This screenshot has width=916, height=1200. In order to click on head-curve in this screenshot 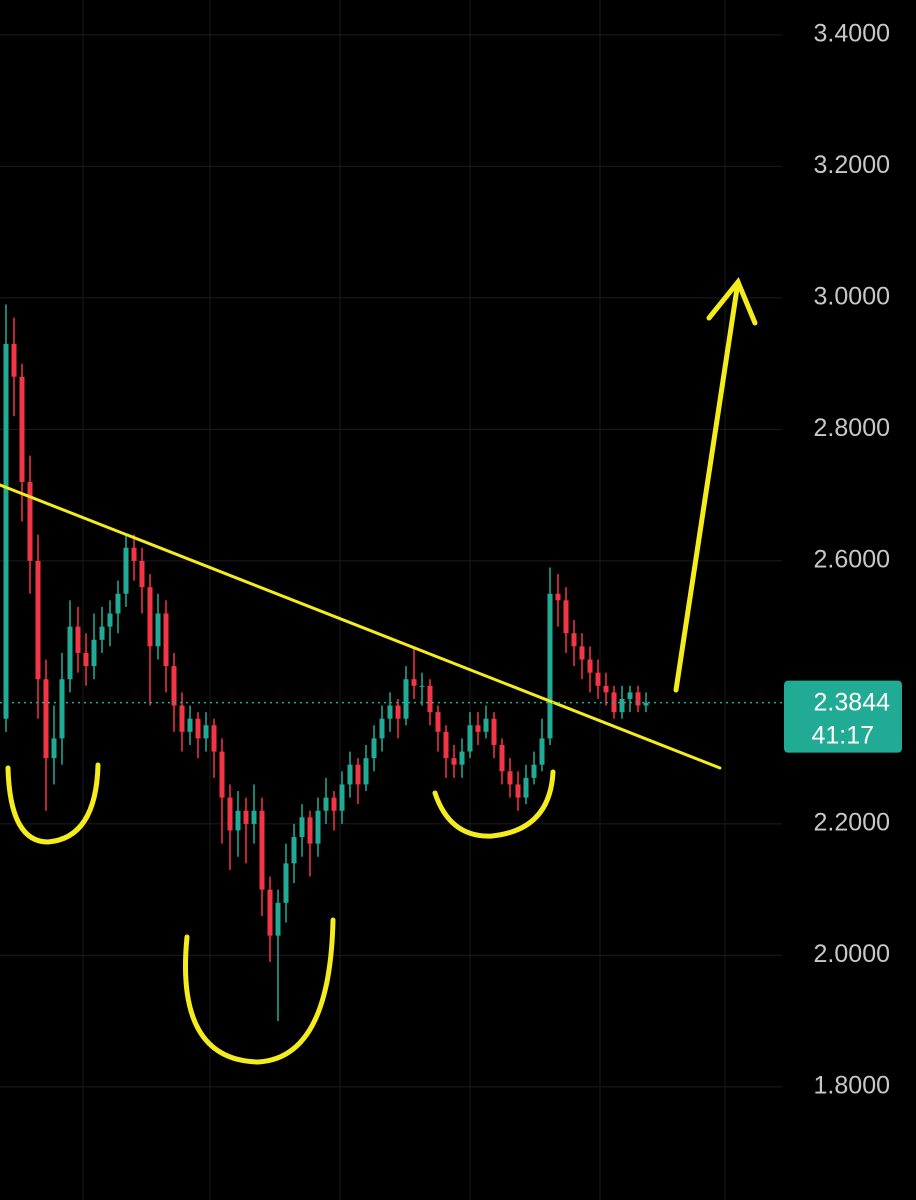, I will do `click(259, 991)`.